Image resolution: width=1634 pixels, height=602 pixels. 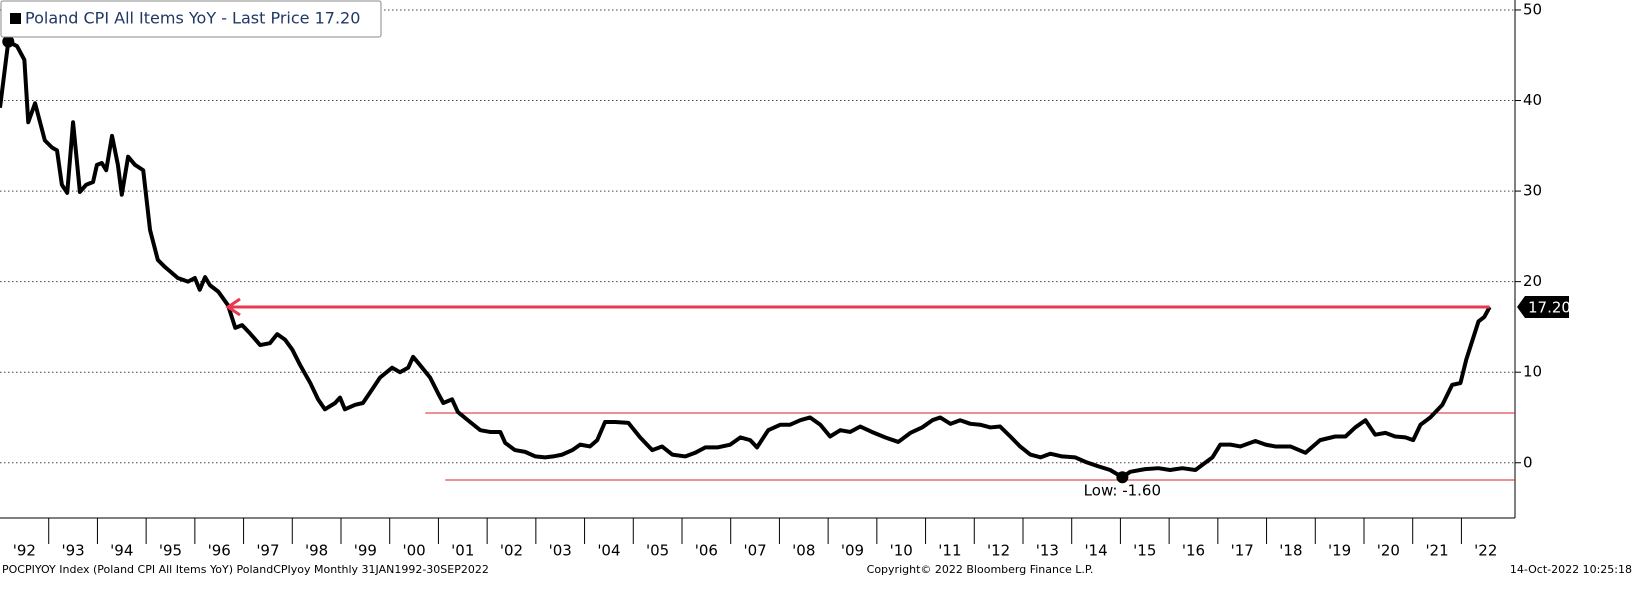 What do you see at coordinates (1436, 551) in the screenshot?
I see `x-tick-label: '21` at bounding box center [1436, 551].